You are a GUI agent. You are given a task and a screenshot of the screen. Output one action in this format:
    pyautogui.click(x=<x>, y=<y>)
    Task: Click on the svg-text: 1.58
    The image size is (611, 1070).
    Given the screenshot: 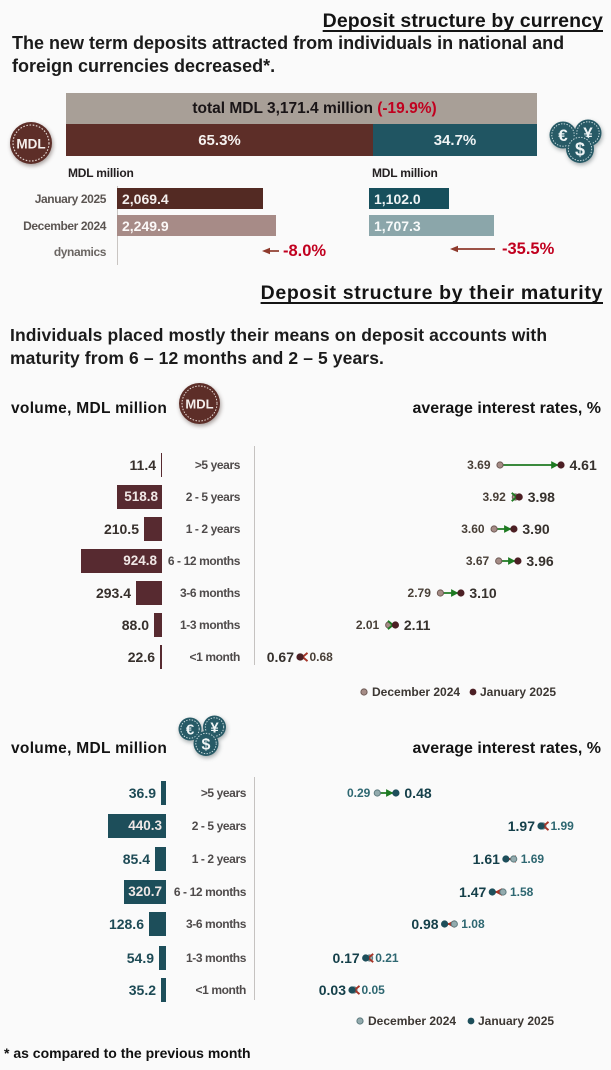 What is the action you would take?
    pyautogui.click(x=522, y=892)
    